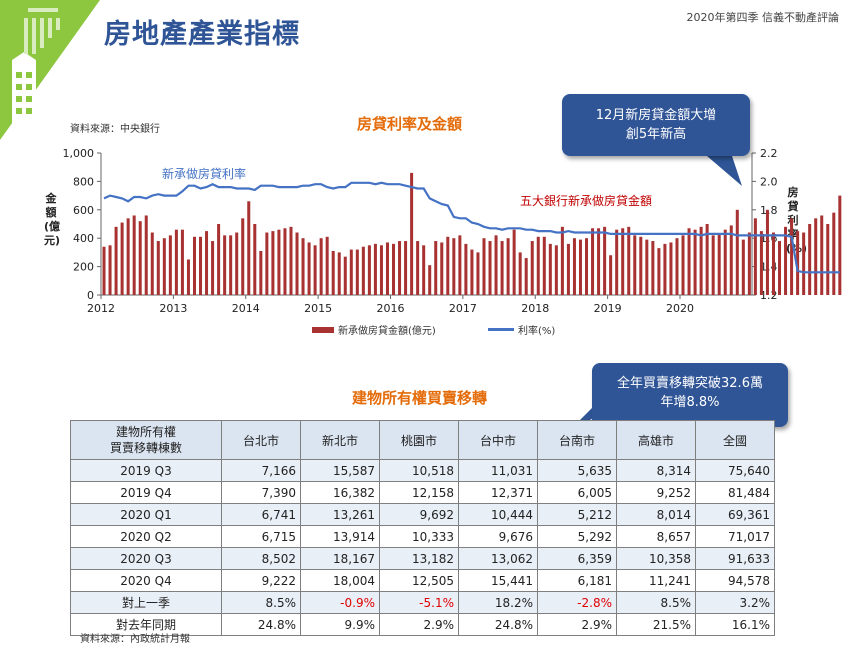 The height and width of the screenshot is (650, 853). I want to click on table-cell: 8.5%, so click(261, 602).